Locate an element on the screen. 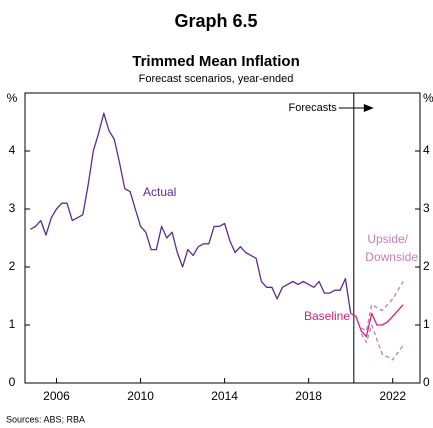 The image size is (433, 428). chart-subtitle: Trimmed Mean Inflation is located at coordinates (216, 61).